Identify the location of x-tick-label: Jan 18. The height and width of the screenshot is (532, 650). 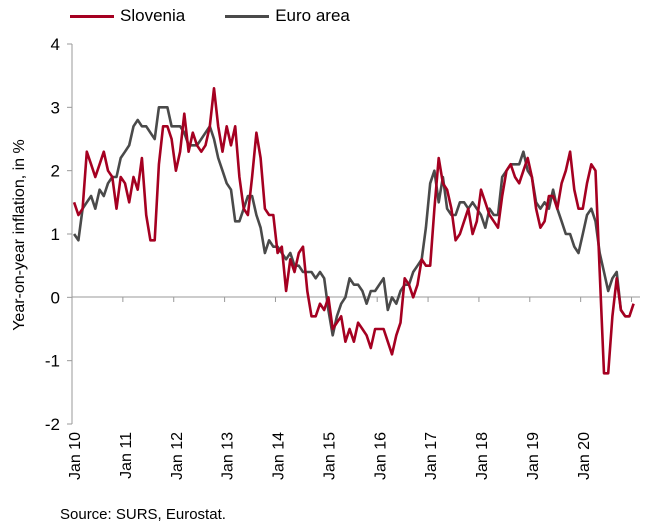
(482, 456).